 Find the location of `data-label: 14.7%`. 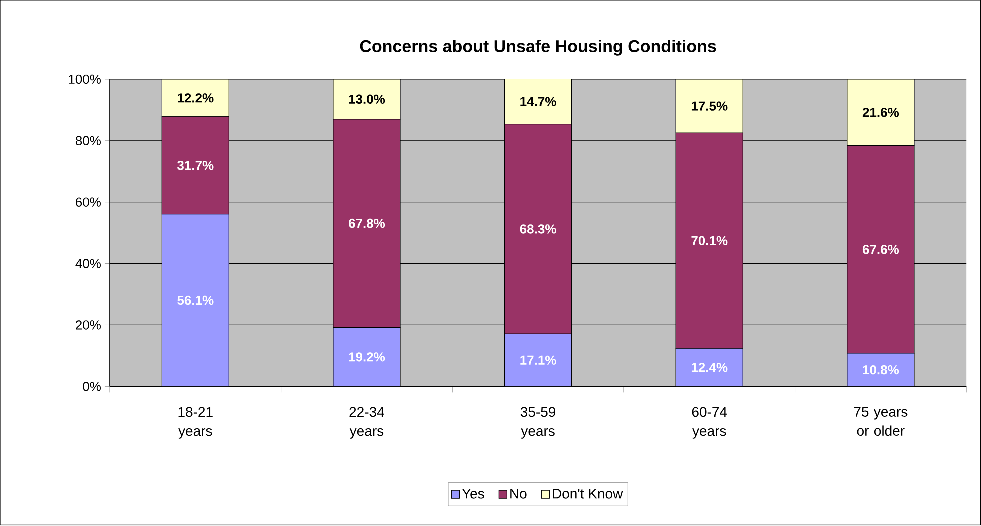

data-label: 14.7% is located at coordinates (538, 101).